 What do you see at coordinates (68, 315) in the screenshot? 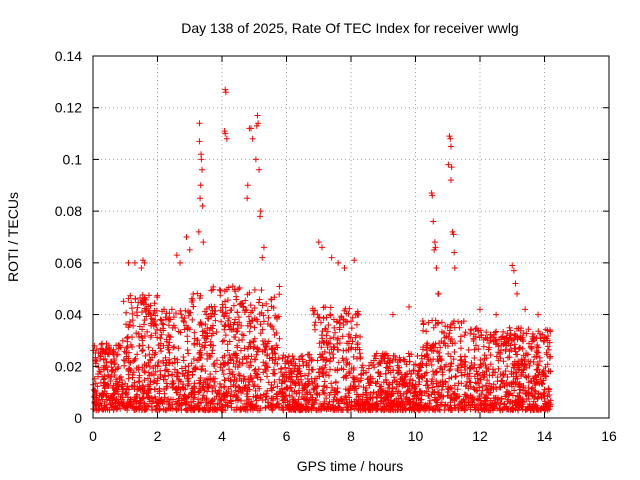
I see `y-tick-label: 0.04` at bounding box center [68, 315].